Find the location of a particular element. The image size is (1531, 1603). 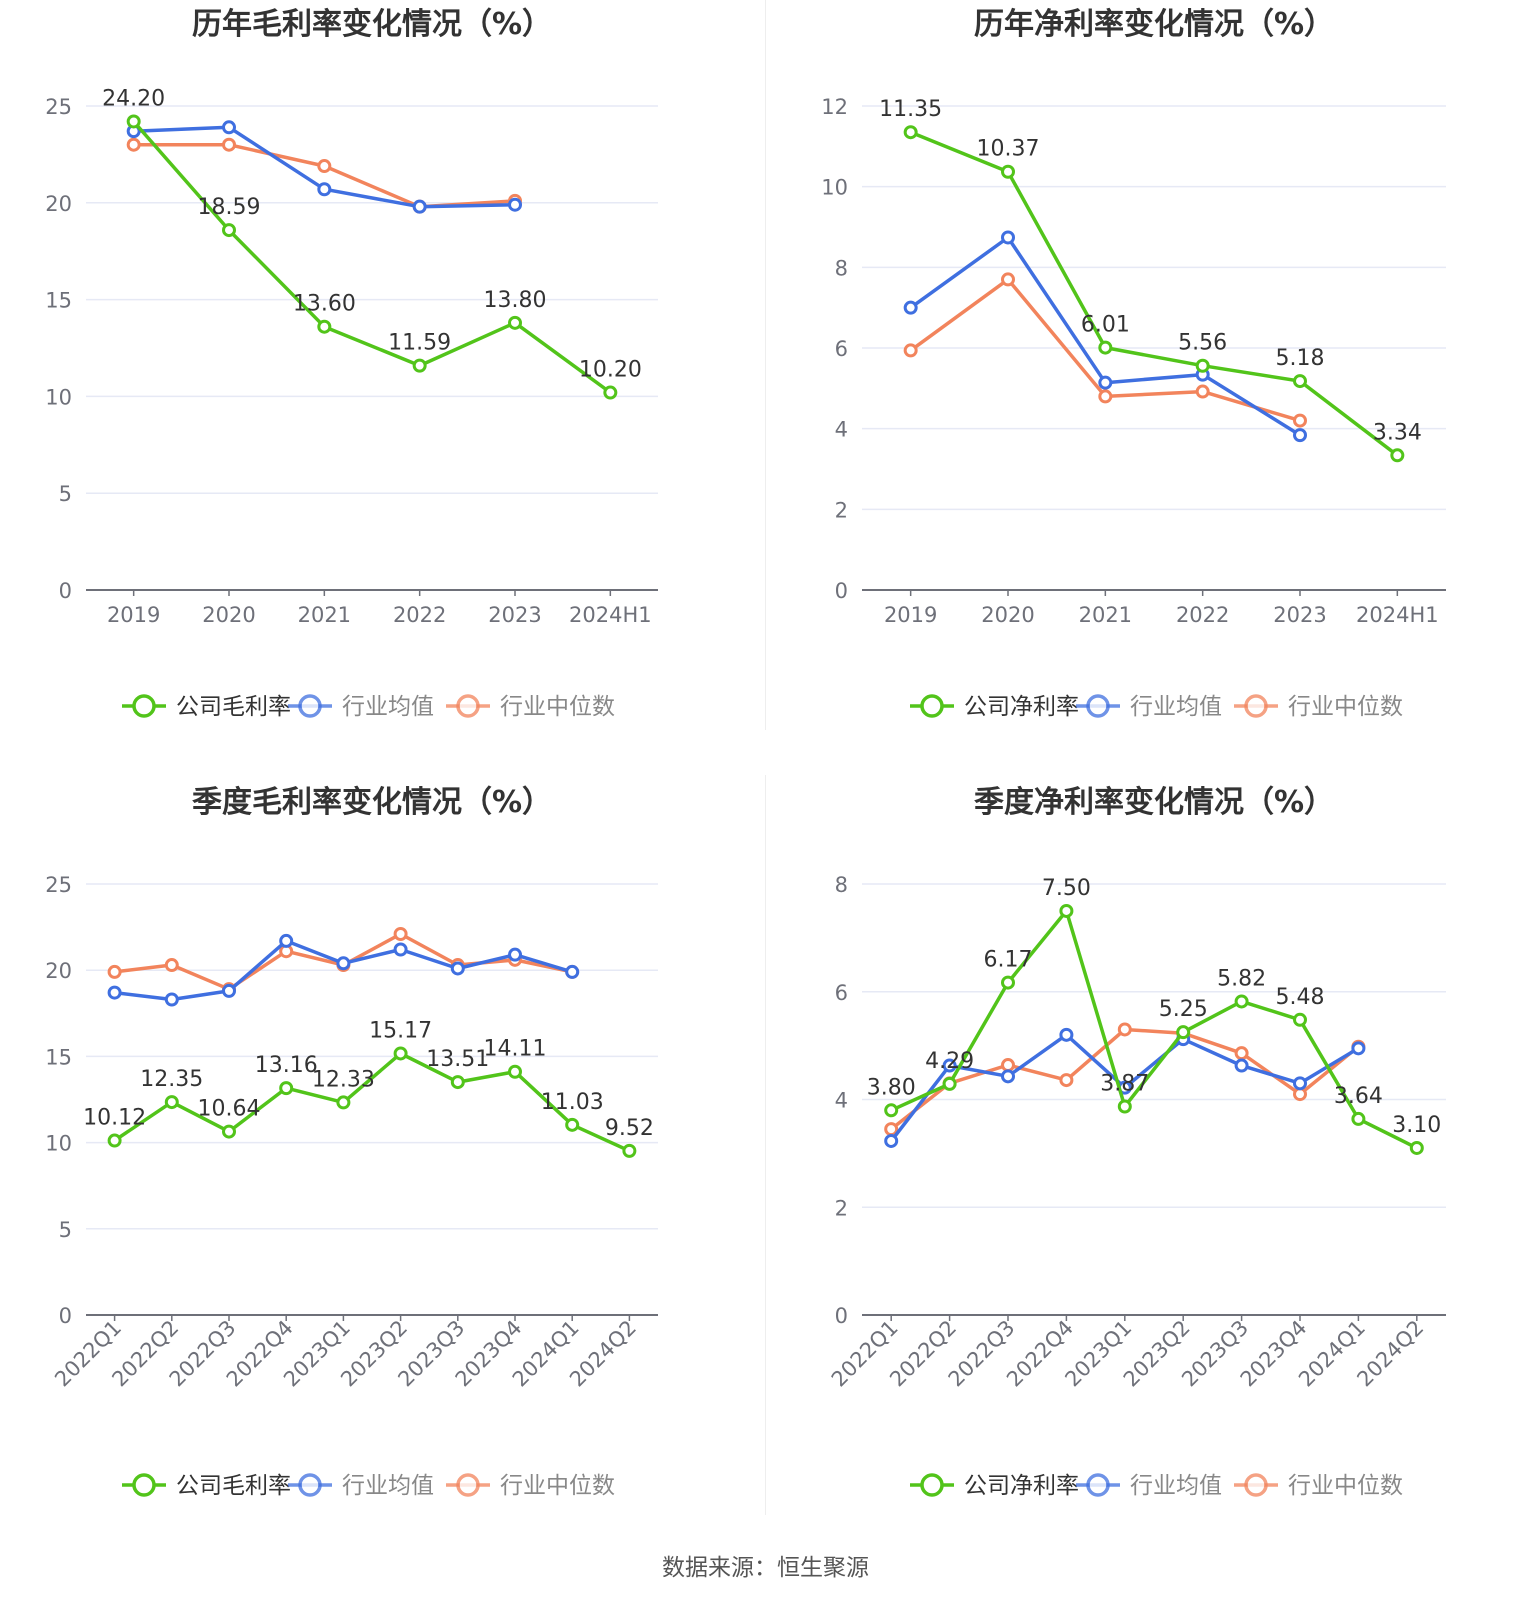

y-tick-label: 0 is located at coordinates (65, 1316).